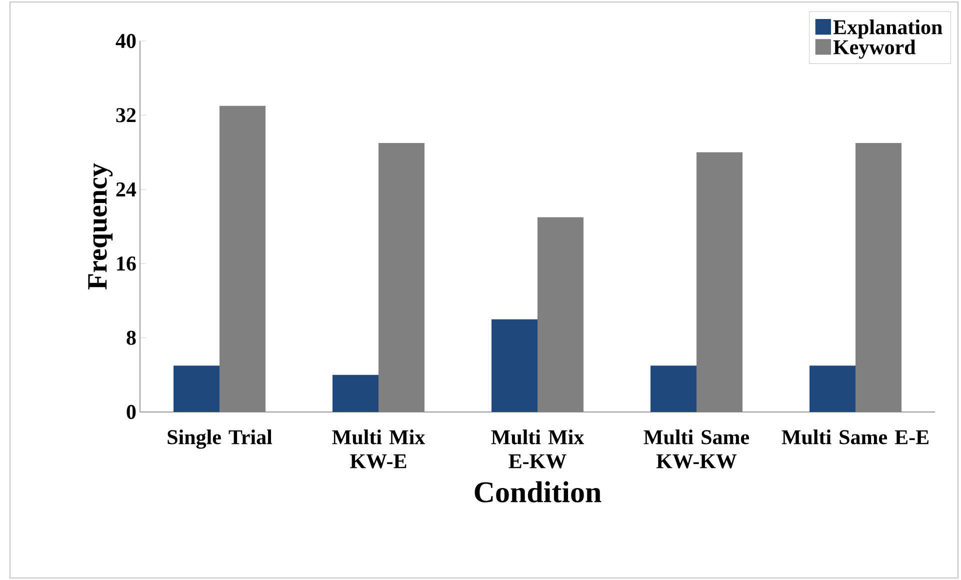 This screenshot has width=961, height=580. Describe the element at coordinates (220, 439) in the screenshot. I see `x-tick-label: Single Trial` at that location.